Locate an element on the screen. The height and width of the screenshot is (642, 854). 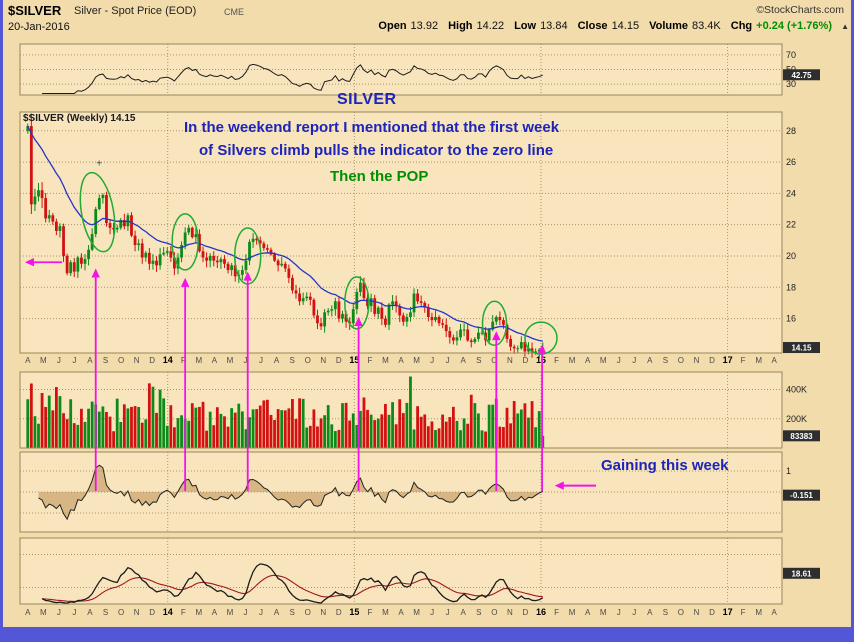
svg-text: O is located at coordinates (121, 360).